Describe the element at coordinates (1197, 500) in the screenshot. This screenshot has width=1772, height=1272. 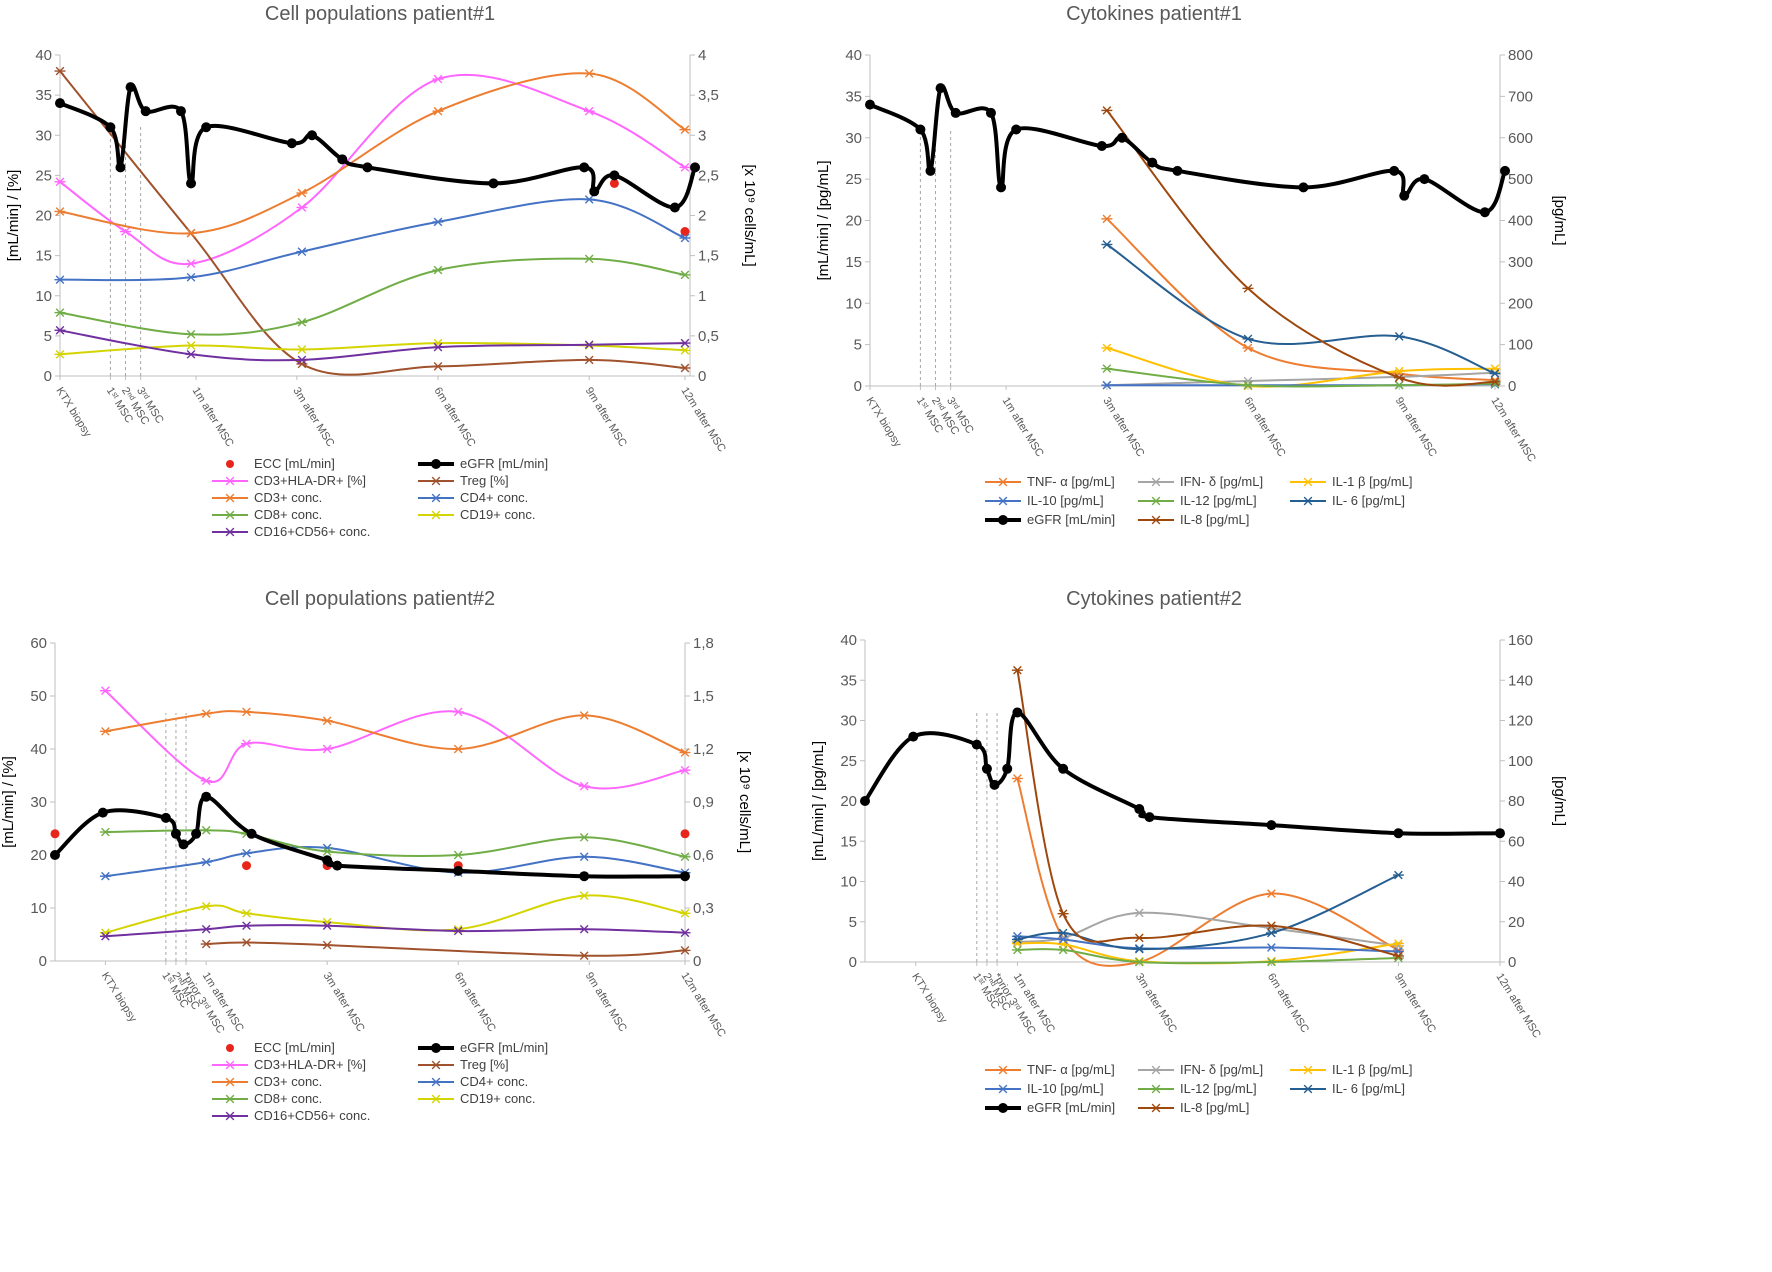
I see `legend-item-il-12-pg-ml: IL-12 [pg/mL]` at that location.